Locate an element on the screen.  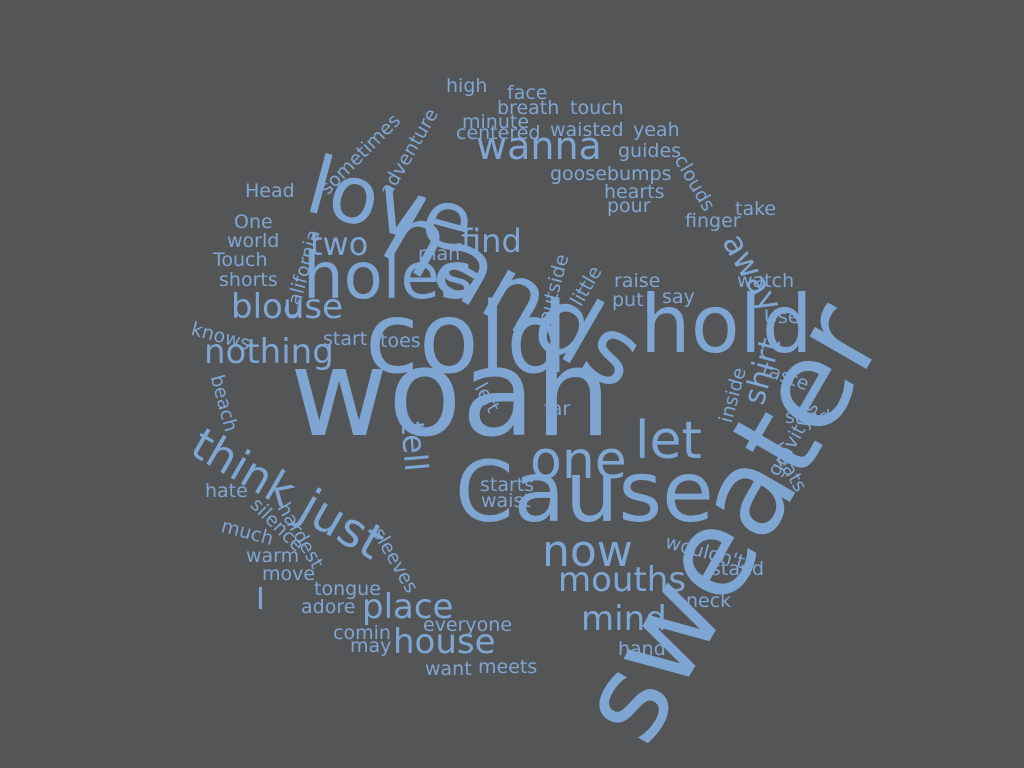
cloud-word: two is located at coordinates (339, 244).